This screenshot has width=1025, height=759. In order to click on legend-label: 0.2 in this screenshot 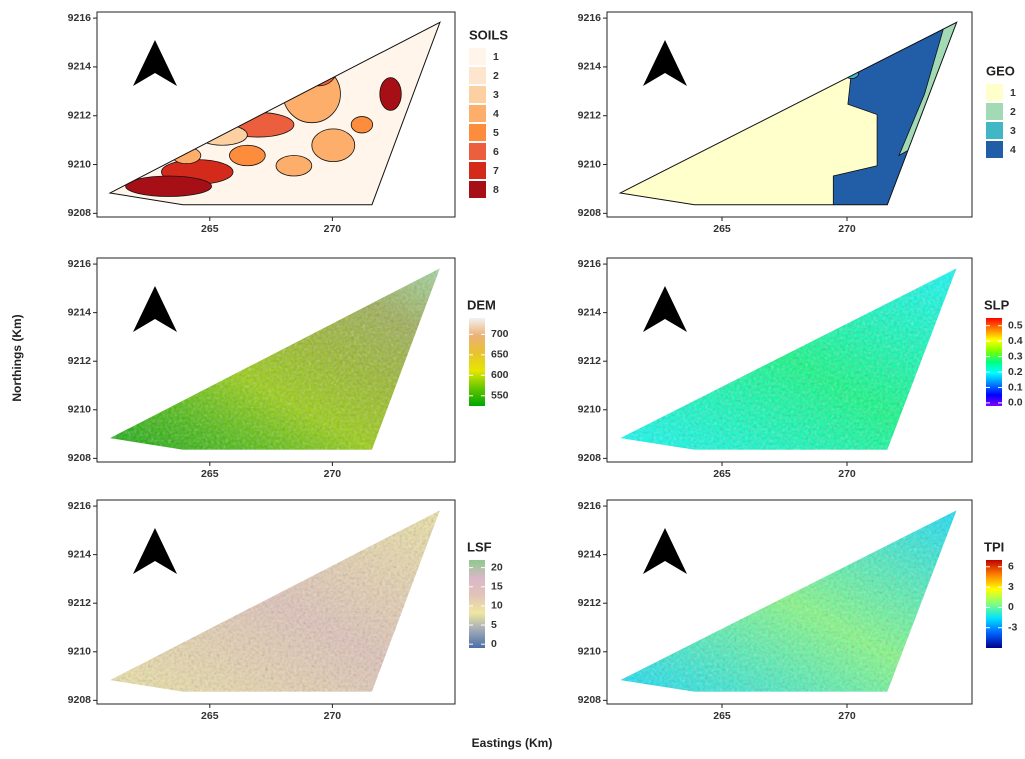, I will do `click(1015, 372)`.